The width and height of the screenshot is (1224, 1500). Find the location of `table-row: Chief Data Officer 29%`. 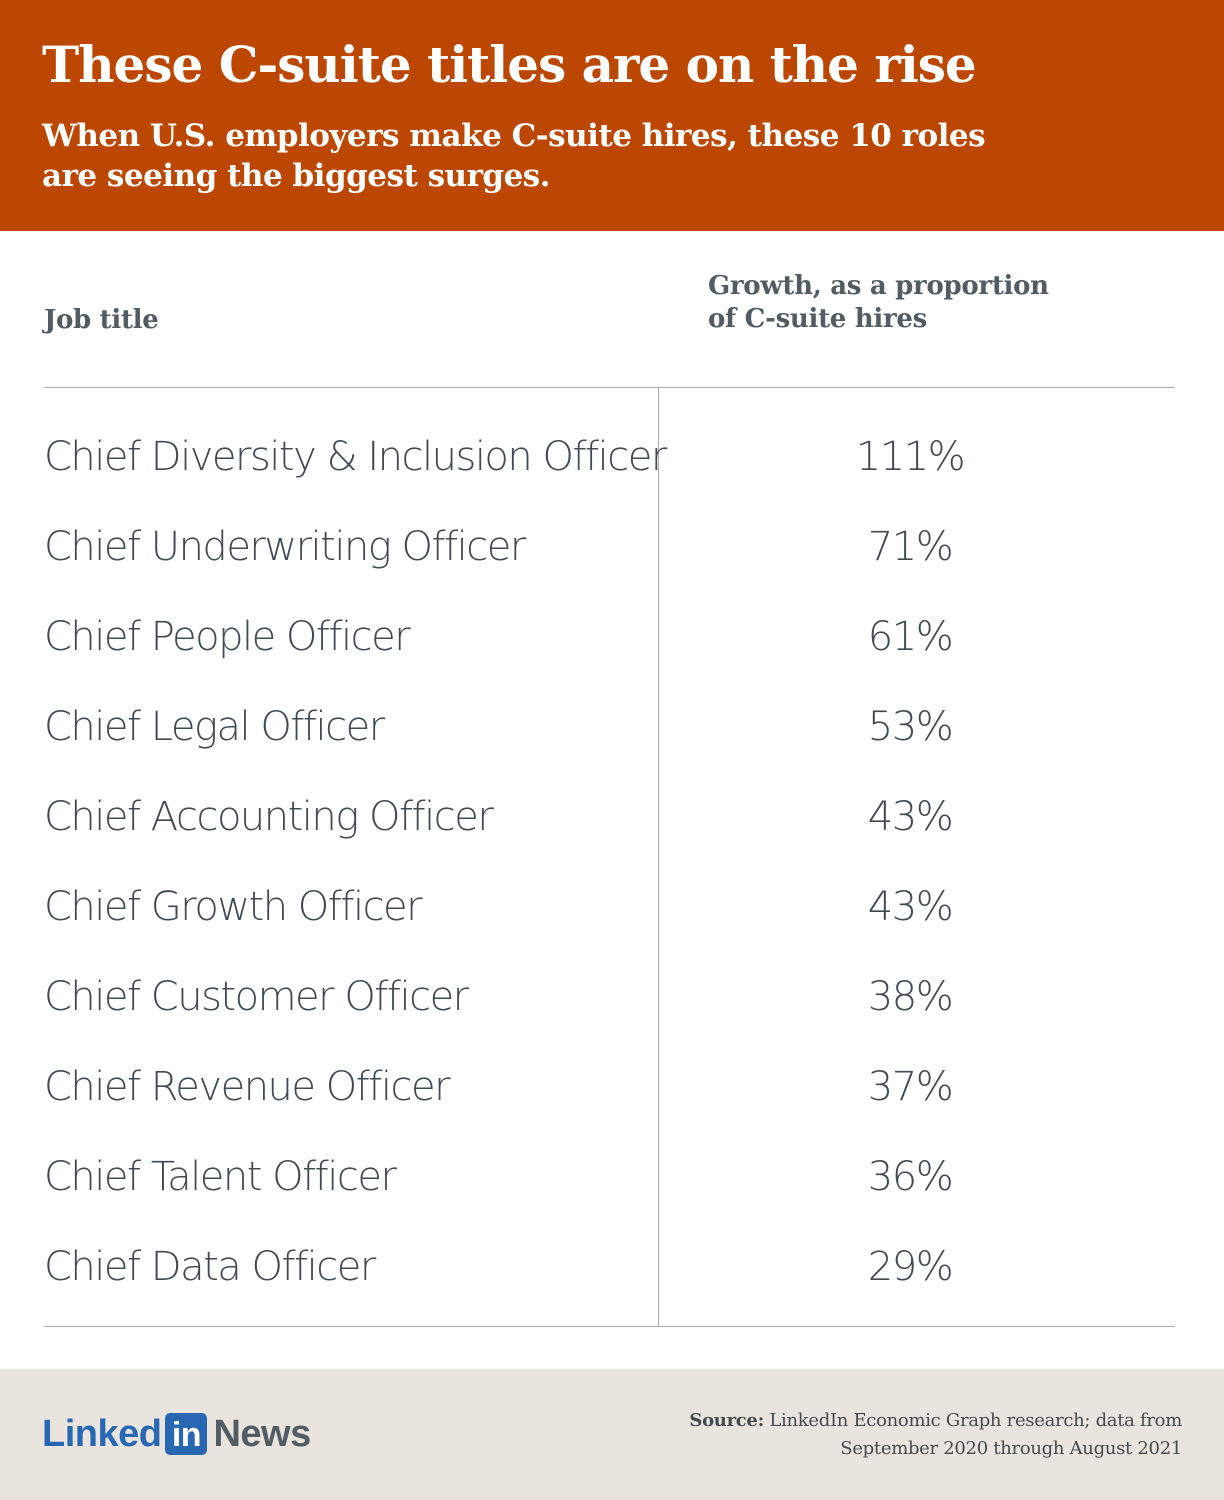

table-row: Chief Data Officer 29% is located at coordinates (612, 1267).